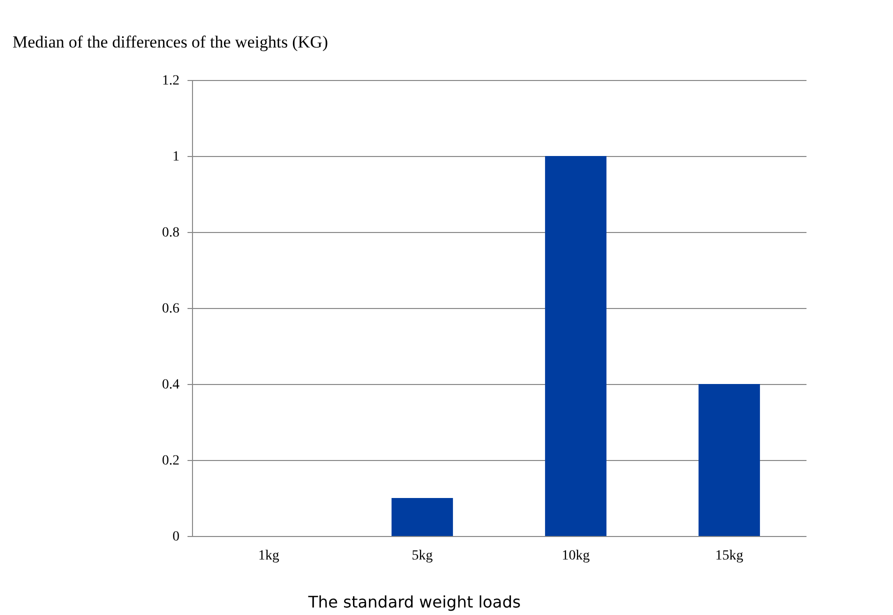 The width and height of the screenshot is (893, 615). I want to click on x-axis-title: The standard weight loads, so click(414, 602).